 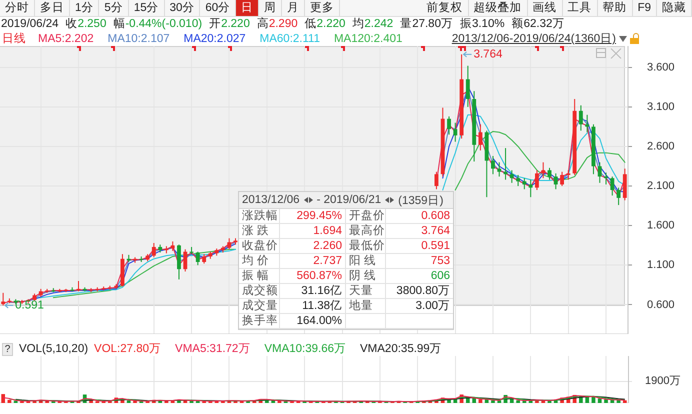 What do you see at coordinates (66, 39) in the screenshot?
I see `text: MA5:2.202` at bounding box center [66, 39].